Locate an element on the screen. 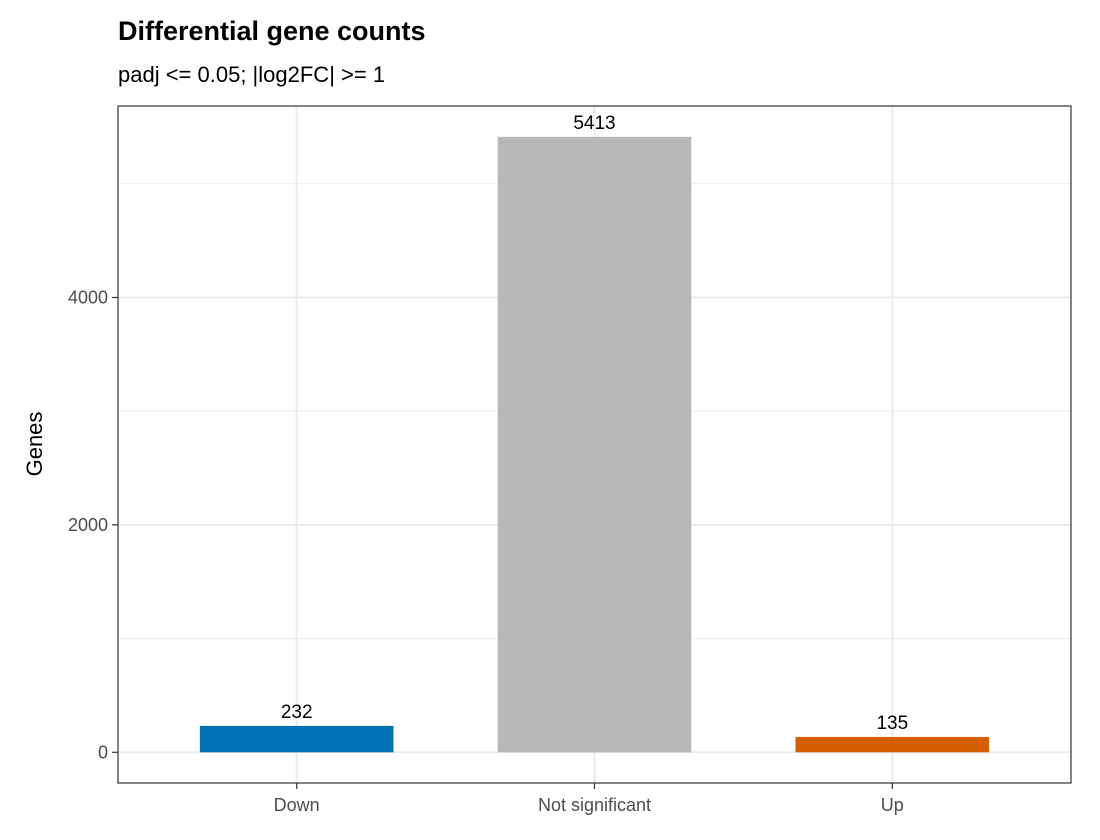  data-label-2: 135 is located at coordinates (892, 723).